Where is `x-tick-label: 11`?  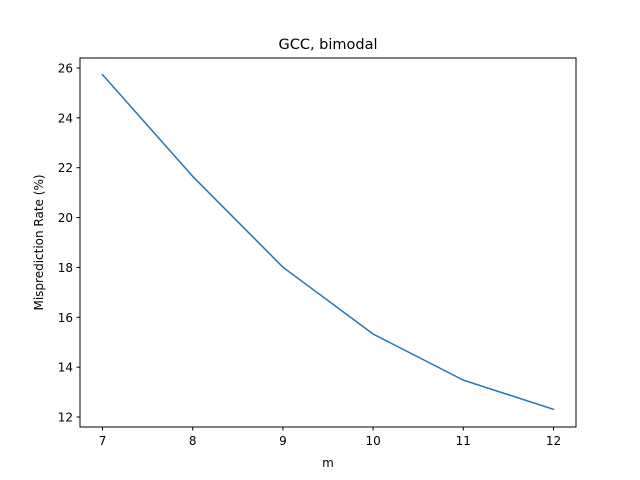 x-tick-label: 11 is located at coordinates (463, 441).